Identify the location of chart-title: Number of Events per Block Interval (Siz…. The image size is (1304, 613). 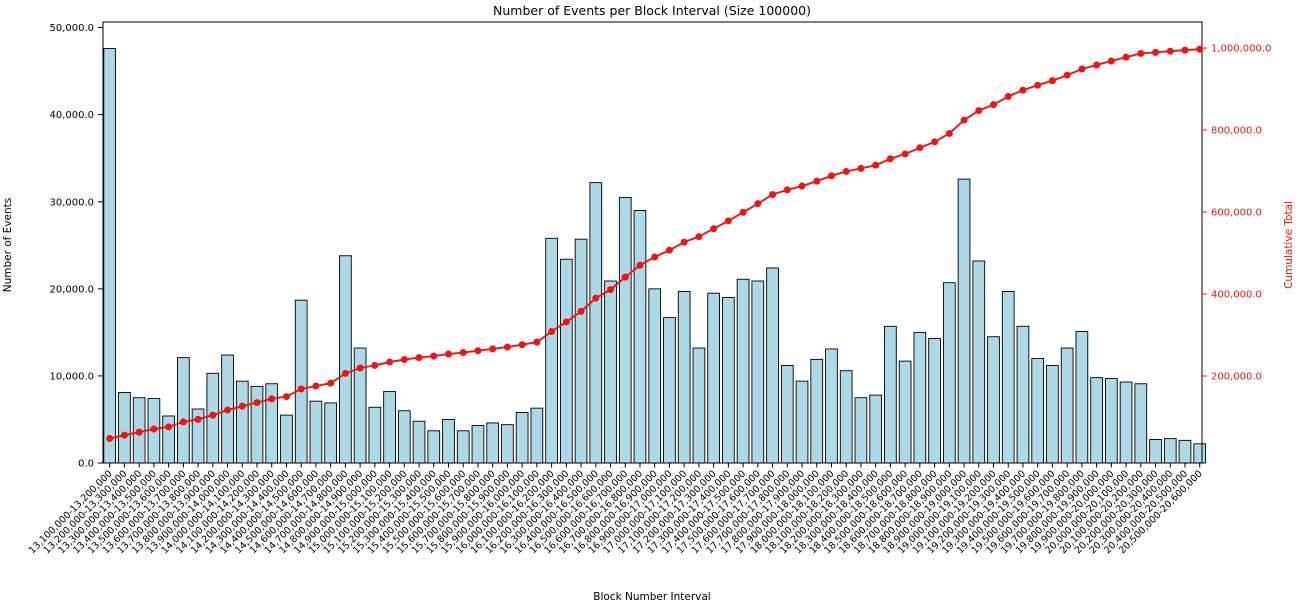
(652, 10).